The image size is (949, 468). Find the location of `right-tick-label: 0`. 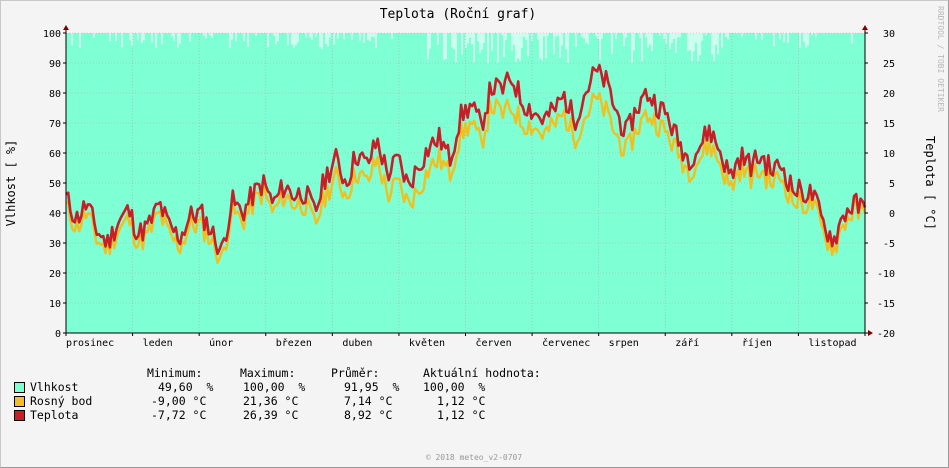

right-tick-label: 0 is located at coordinates (892, 214).